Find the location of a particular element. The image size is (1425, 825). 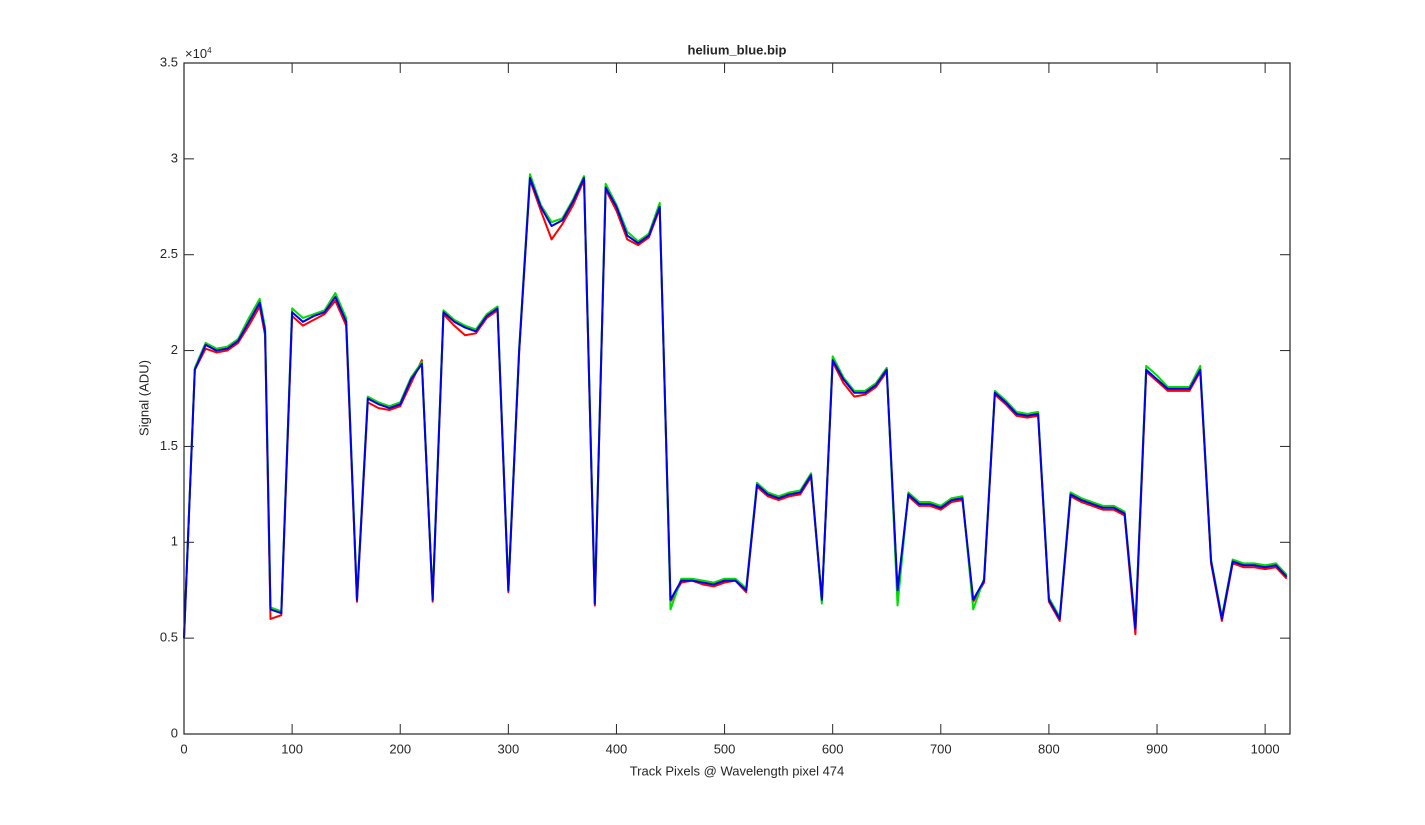

y-tick-label: 1.5 is located at coordinates (169, 445).